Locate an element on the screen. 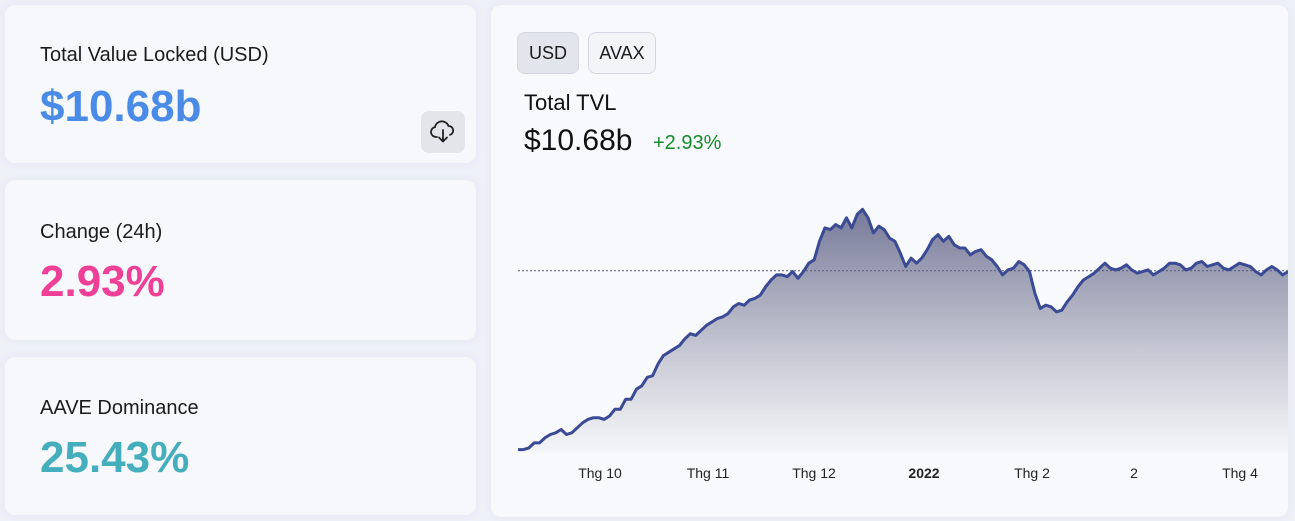 The width and height of the screenshot is (1295, 521). tvl-label: Total Value Locked (USD) is located at coordinates (154, 55).